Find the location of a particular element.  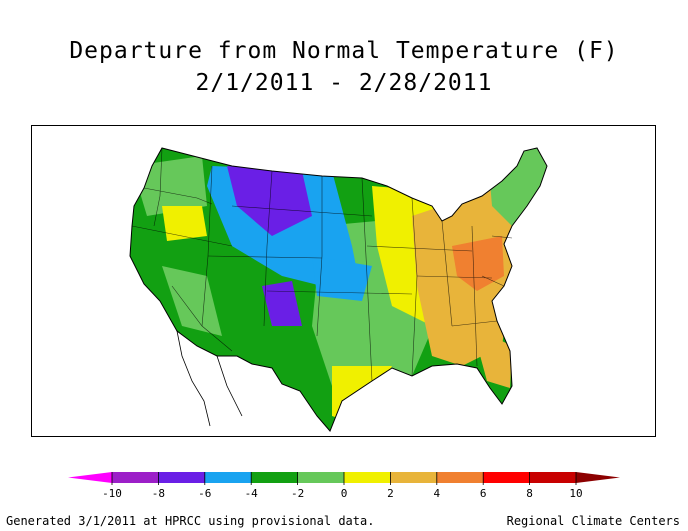

legend-tick-label: -8 is located at coordinates (158, 493).